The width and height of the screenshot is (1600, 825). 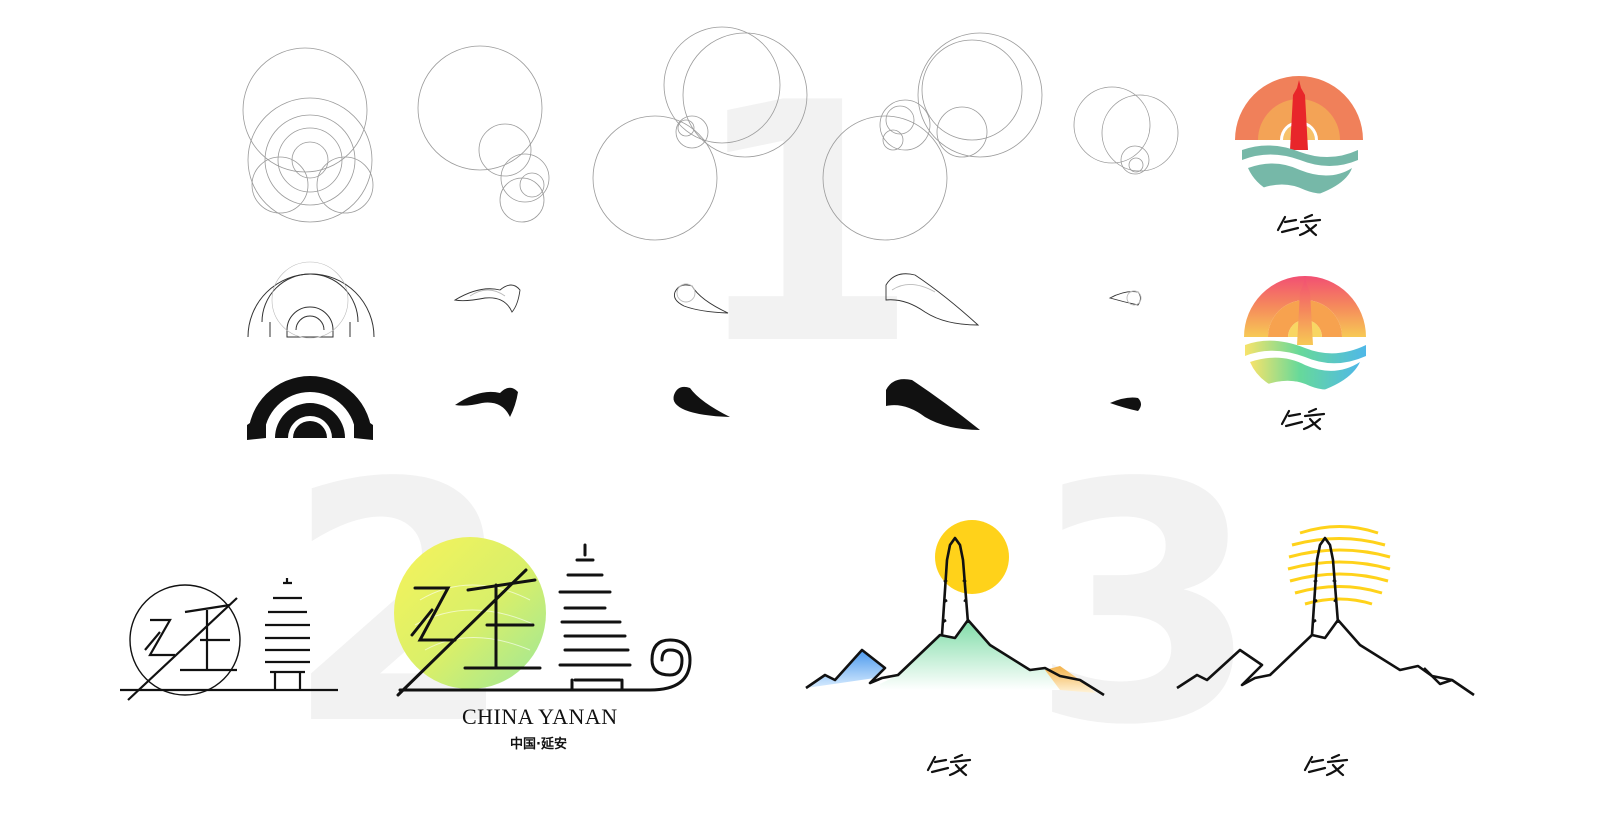 What do you see at coordinates (229, 639) in the screenshot?
I see `yan-logo-outline` at bounding box center [229, 639].